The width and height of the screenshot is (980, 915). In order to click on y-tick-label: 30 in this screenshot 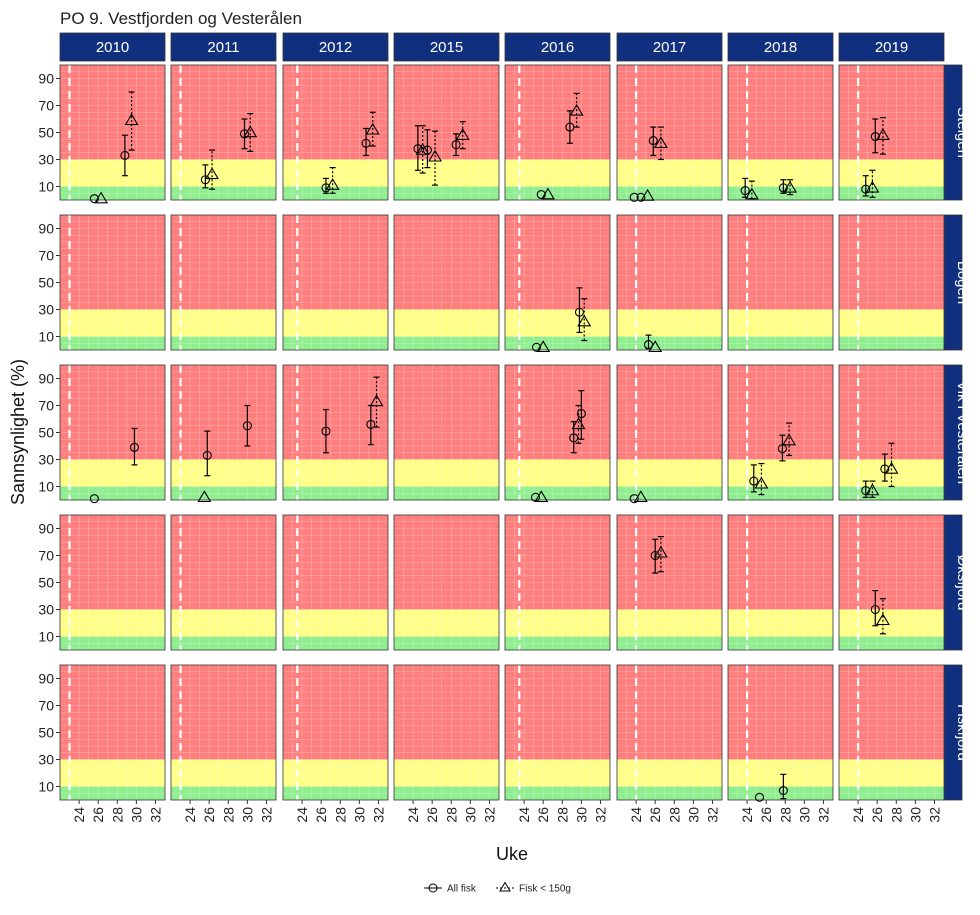, I will do `click(46, 460)`.